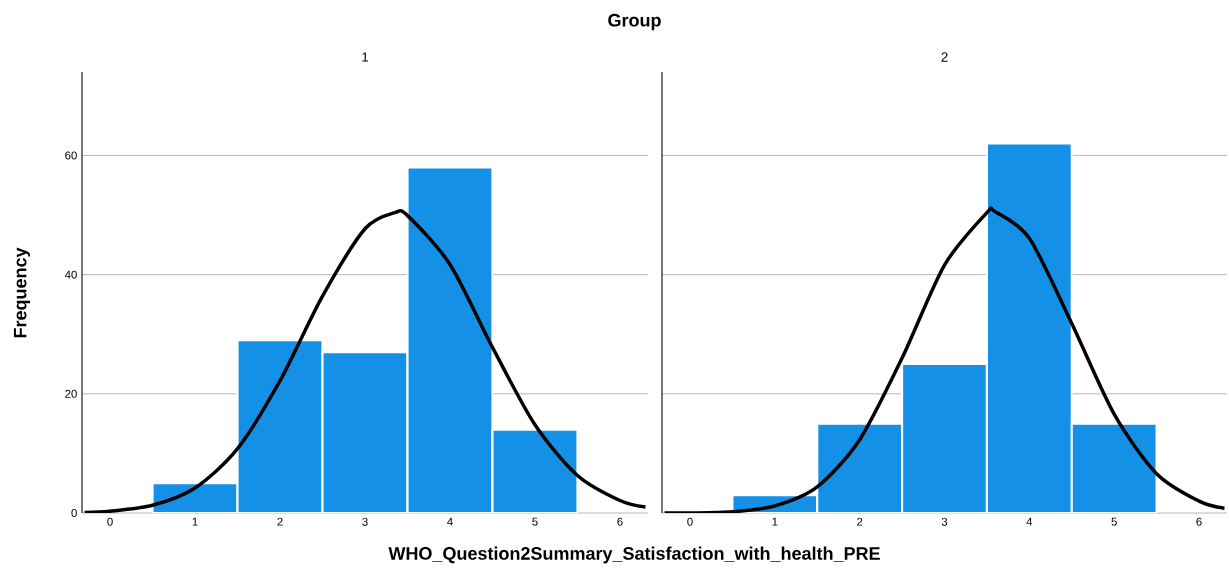  What do you see at coordinates (22, 292) in the screenshot?
I see `y-axis-title: Frequency` at bounding box center [22, 292].